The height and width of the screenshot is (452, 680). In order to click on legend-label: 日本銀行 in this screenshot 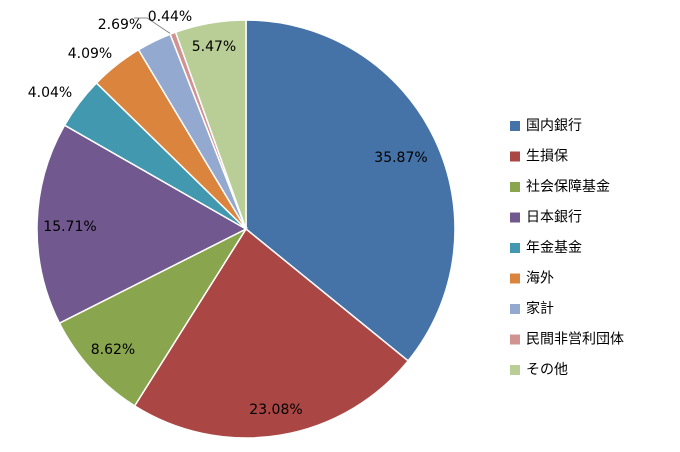, I will do `click(554, 218)`.